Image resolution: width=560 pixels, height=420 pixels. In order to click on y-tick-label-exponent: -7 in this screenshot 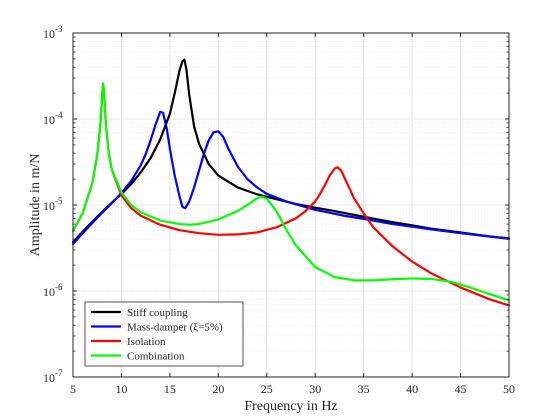, I will do `click(59, 373)`.